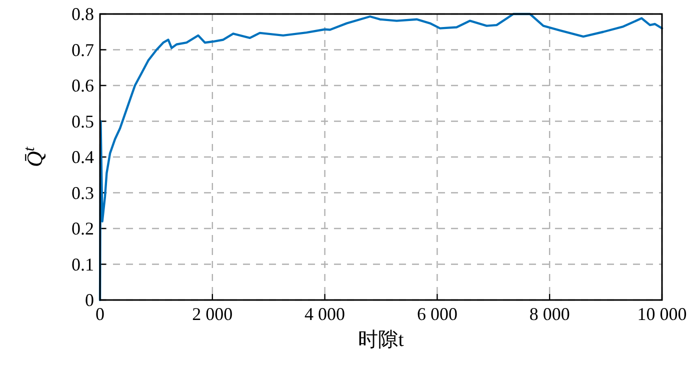 The image size is (700, 376). What do you see at coordinates (83, 157) in the screenshot?
I see `y-tick-label: 0.4` at bounding box center [83, 157].